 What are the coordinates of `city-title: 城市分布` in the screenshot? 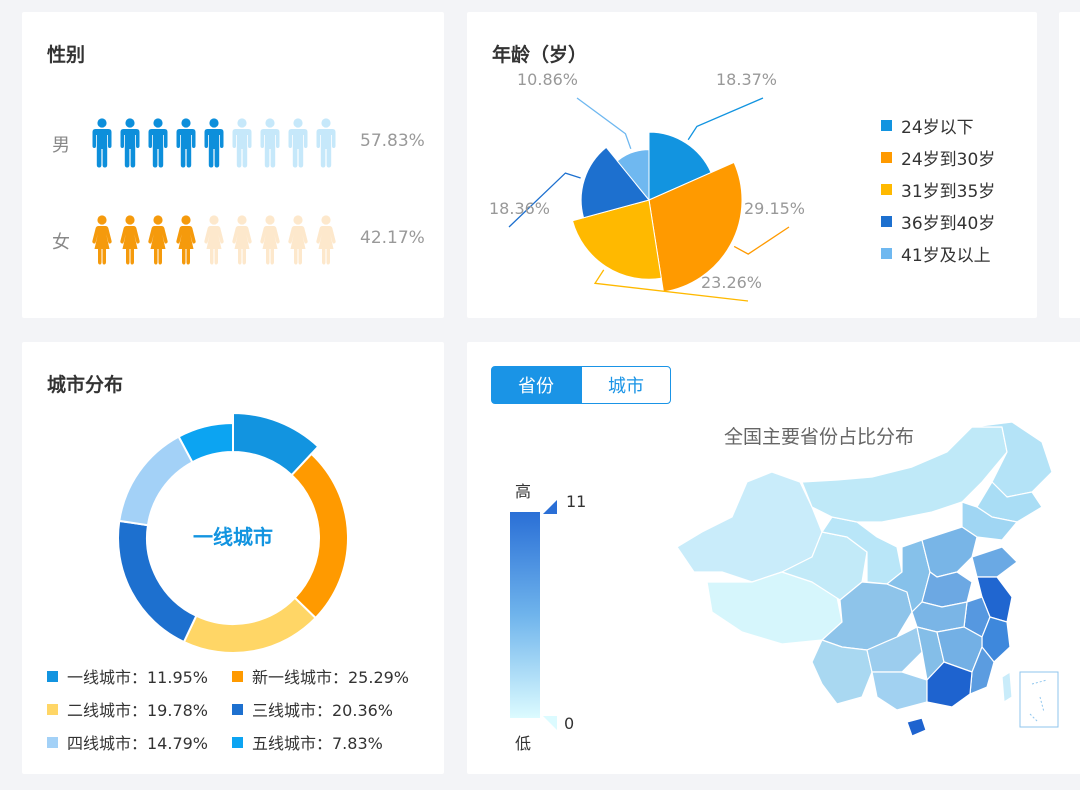 It's located at (85, 385).